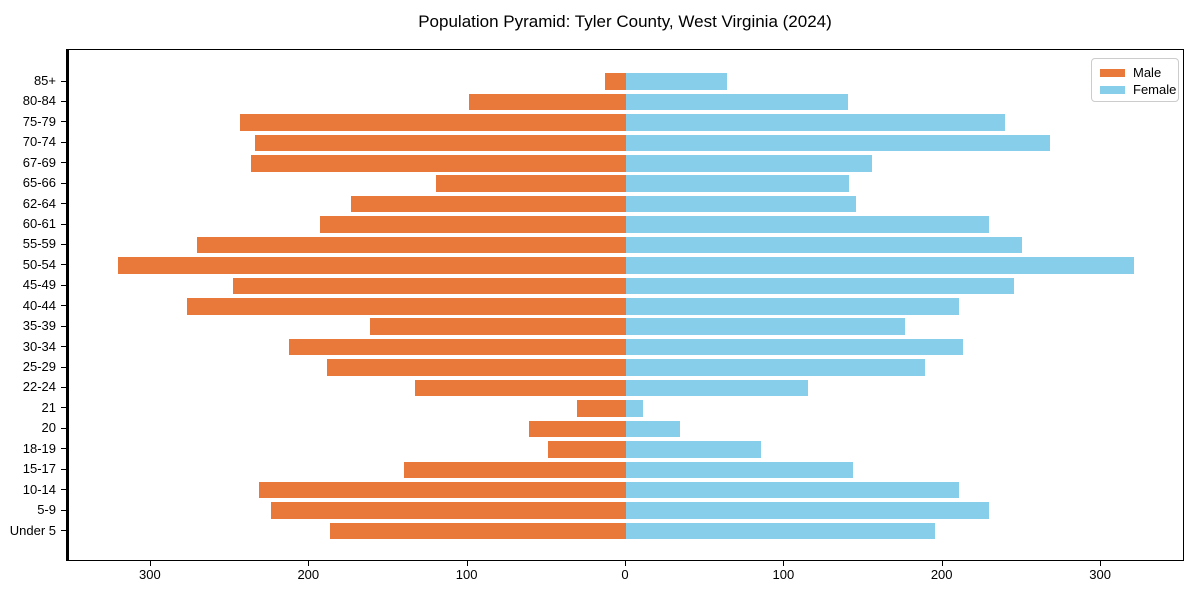 Image resolution: width=1200 pixels, height=600 pixels. Describe the element at coordinates (1112, 72) in the screenshot. I see `male-swatch-icon` at that location.